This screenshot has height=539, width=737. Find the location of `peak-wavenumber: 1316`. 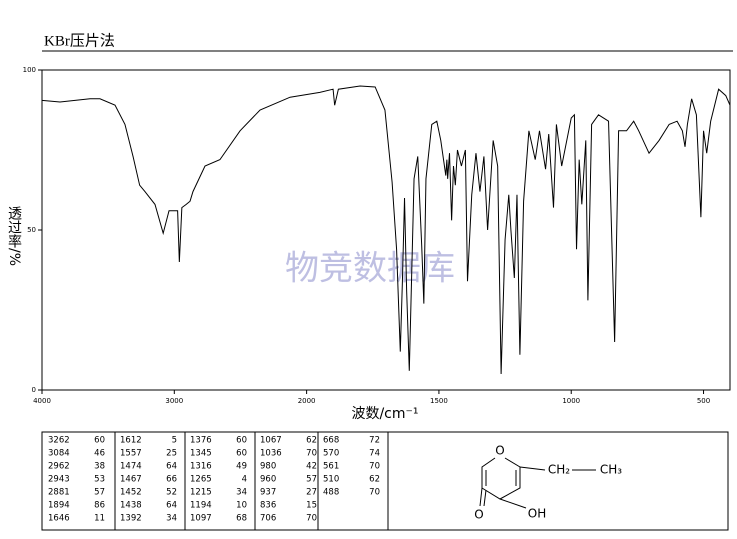

peak-wavenumber: 1316 is located at coordinates (201, 467).